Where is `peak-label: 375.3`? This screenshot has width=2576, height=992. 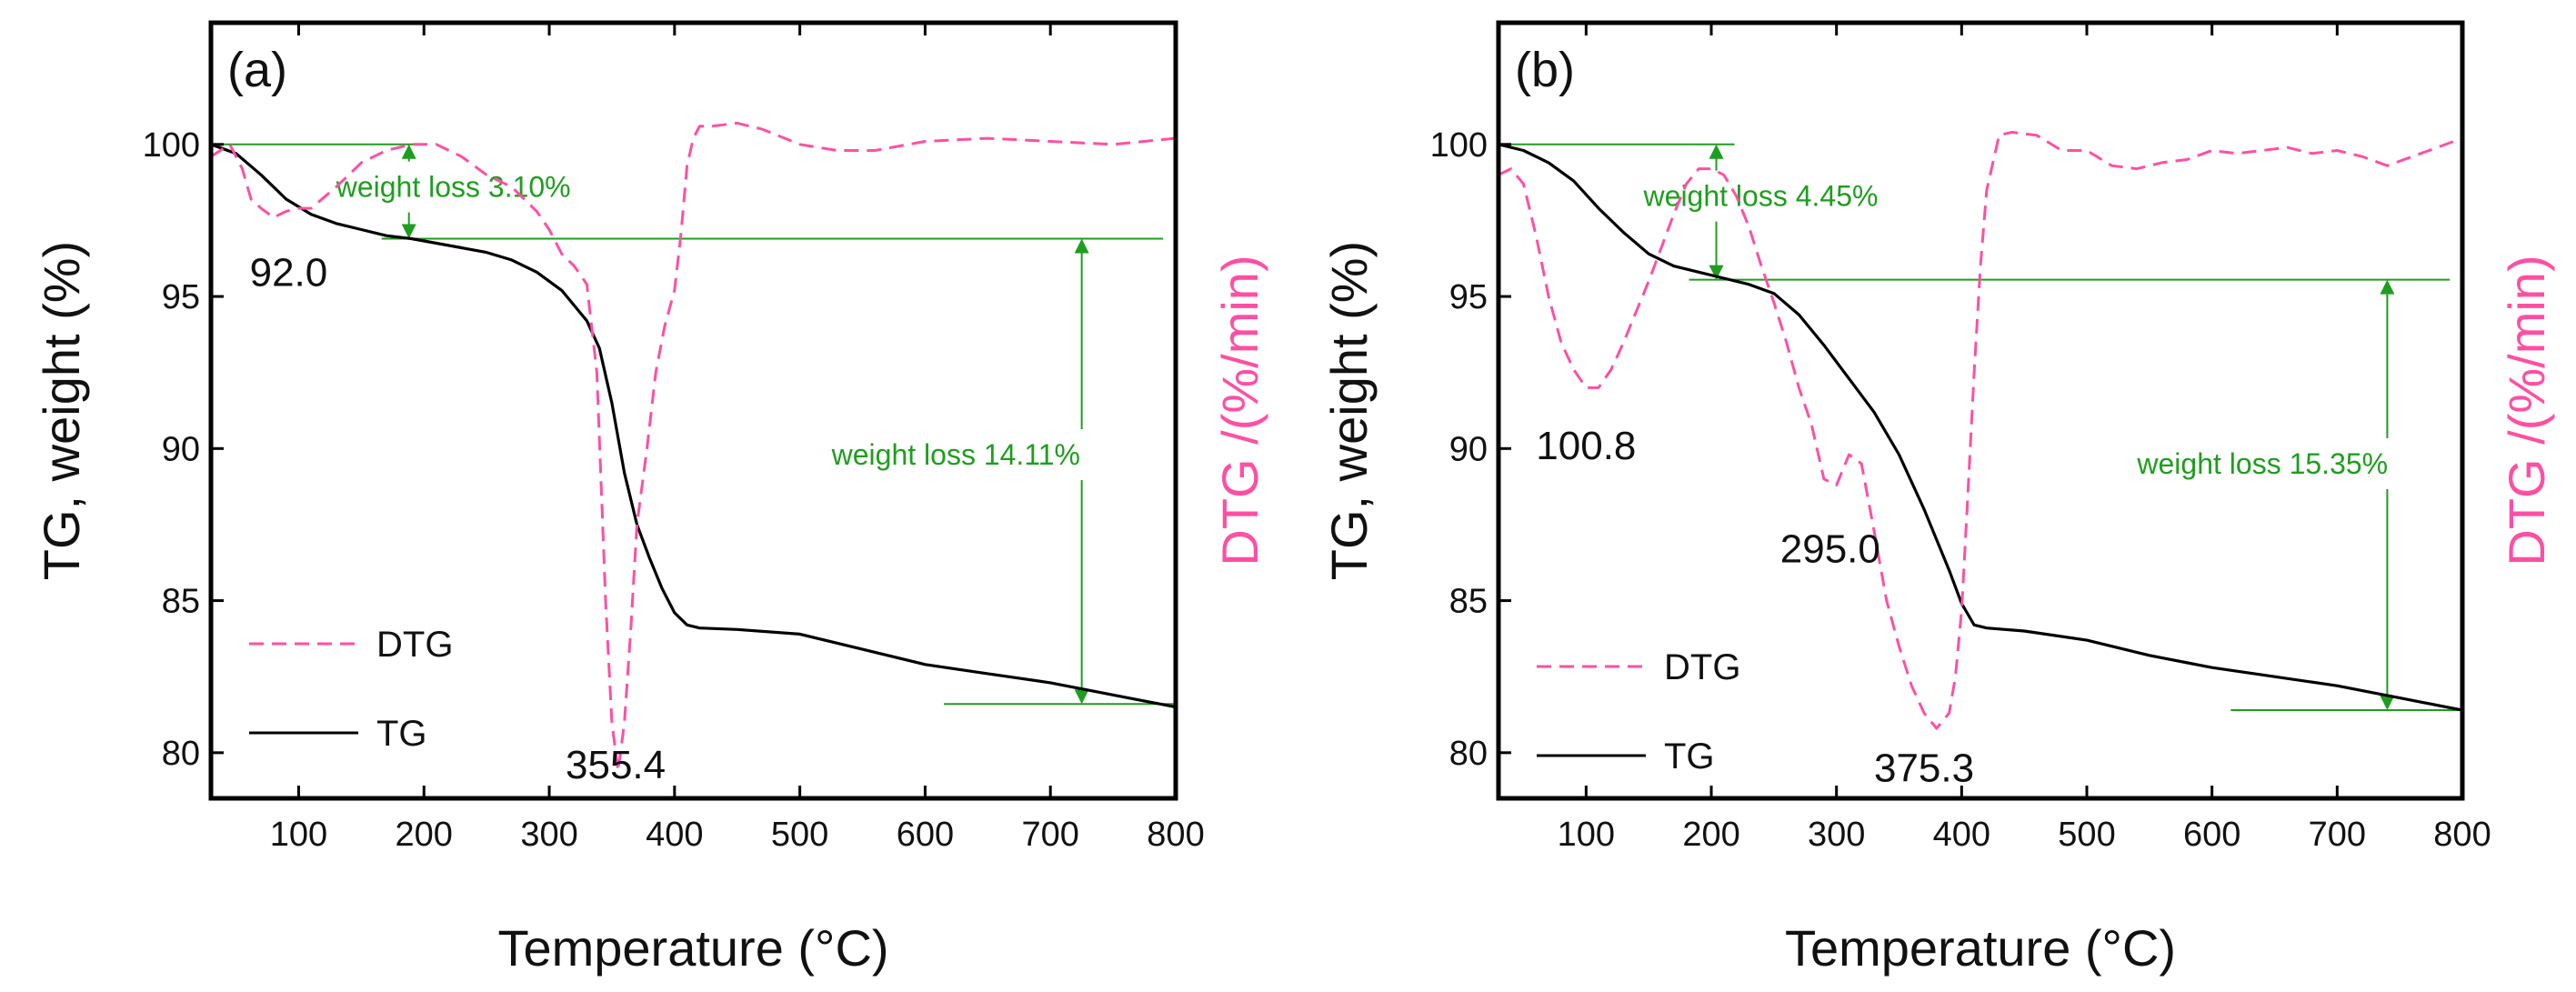 peak-label: 375.3 is located at coordinates (1924, 769).